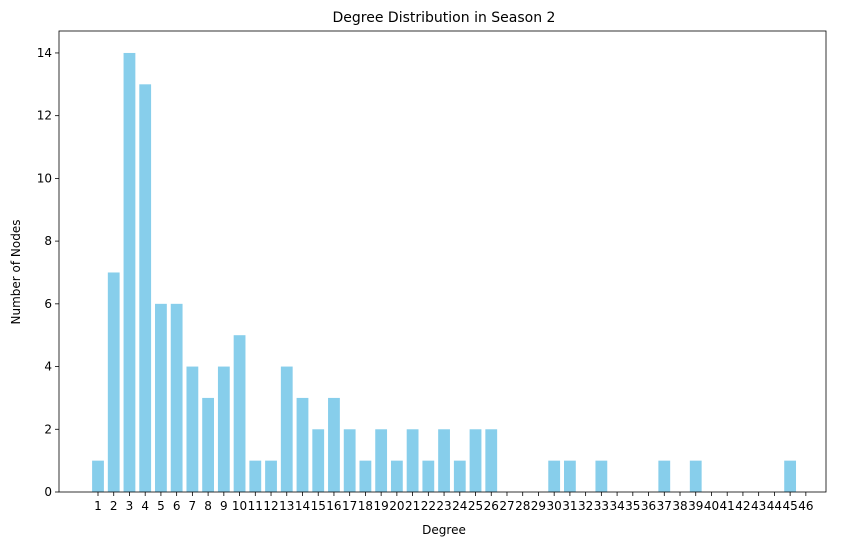 The width and height of the screenshot is (842, 545). Describe the element at coordinates (459, 506) in the screenshot. I see `x-tick-label: 24` at that location.